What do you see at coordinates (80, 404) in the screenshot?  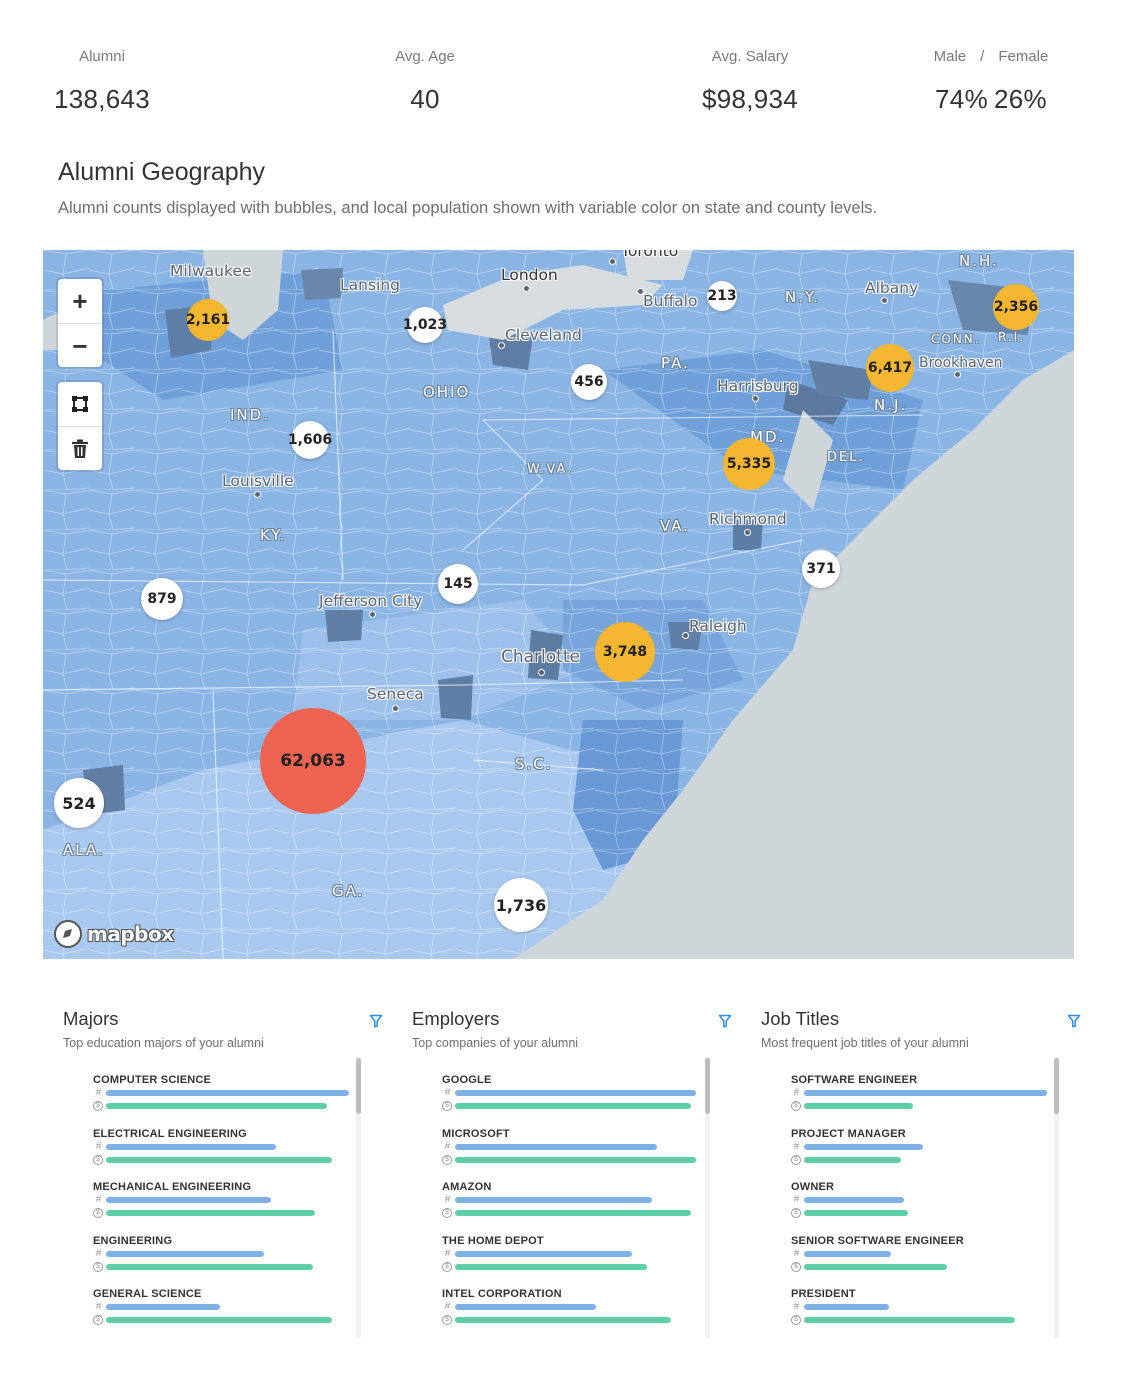 I see `draw-polygon-button` at bounding box center [80, 404].